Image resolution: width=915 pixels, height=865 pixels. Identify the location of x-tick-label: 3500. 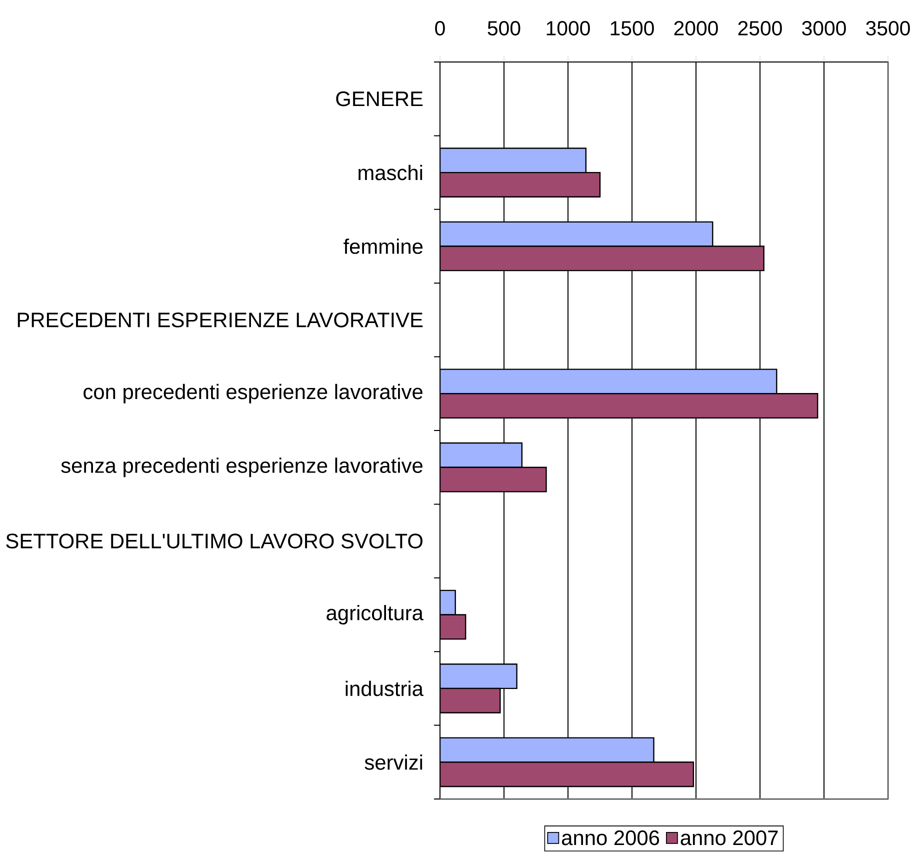
(888, 28).